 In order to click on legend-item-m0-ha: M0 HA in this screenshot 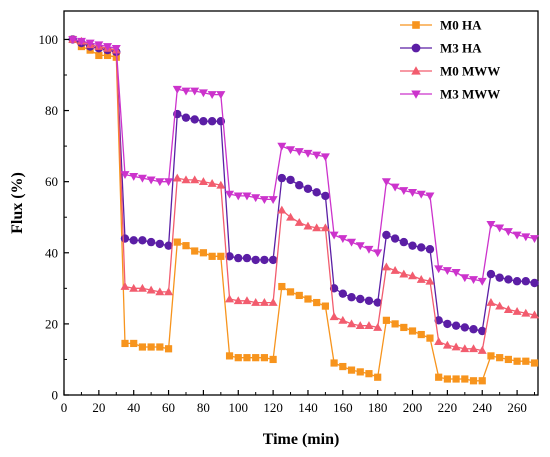, I will do `click(441, 25)`.